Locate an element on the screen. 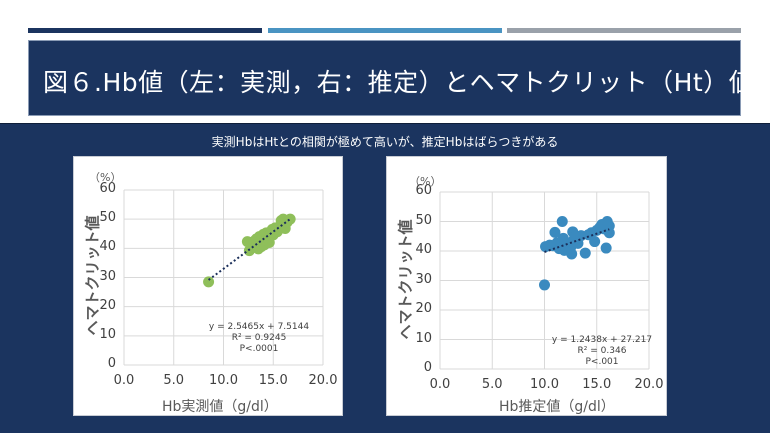 The width and height of the screenshot is (770, 433). r-squared-text: R² = 0.9245 is located at coordinates (259, 338).